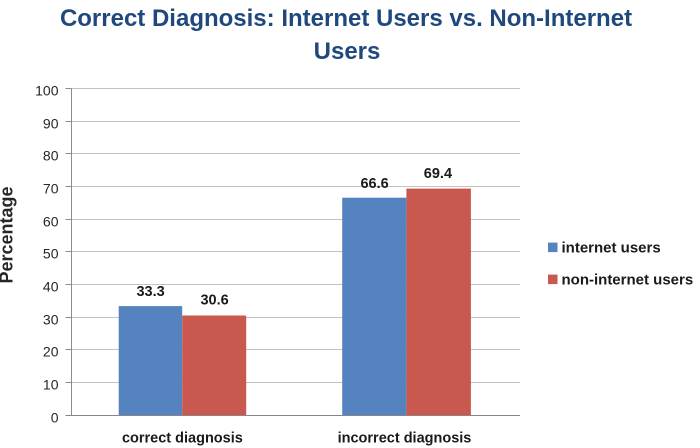 Image resolution: width=700 pixels, height=448 pixels. Describe the element at coordinates (51, 352) in the screenshot. I see `svg-text: 20` at that location.